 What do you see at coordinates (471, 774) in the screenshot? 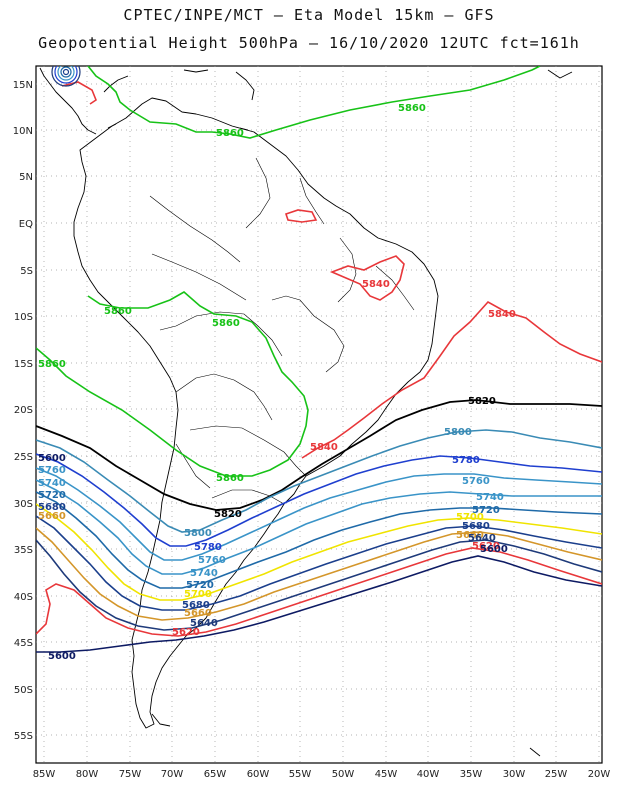
I see `lon-label: 35W` at bounding box center [471, 774].